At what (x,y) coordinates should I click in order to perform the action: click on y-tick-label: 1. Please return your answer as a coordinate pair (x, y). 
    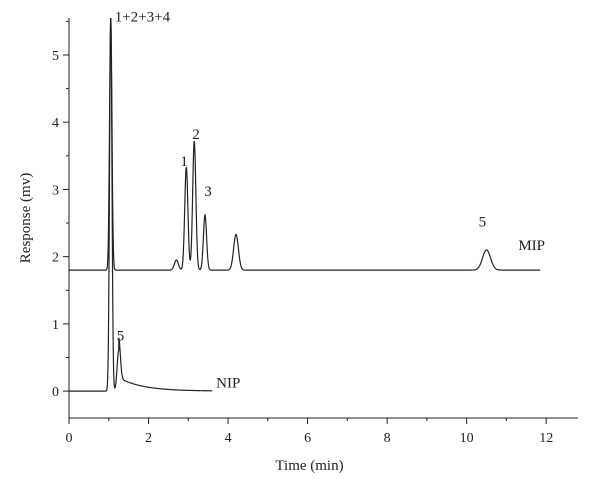
    Looking at the image, I should click on (55, 325).